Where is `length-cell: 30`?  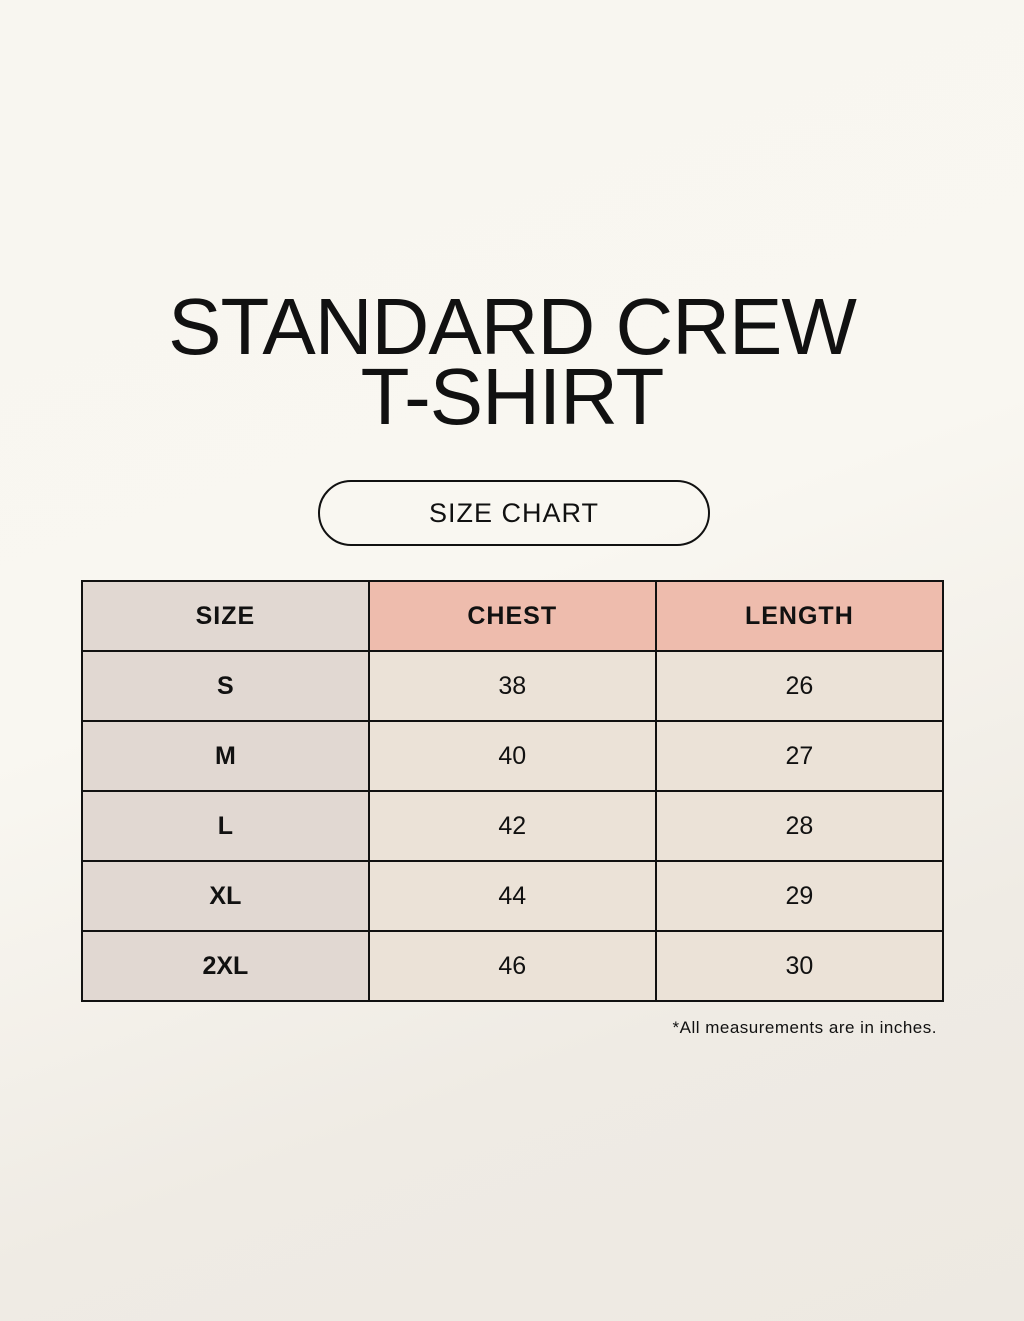 length-cell: 30 is located at coordinates (799, 966).